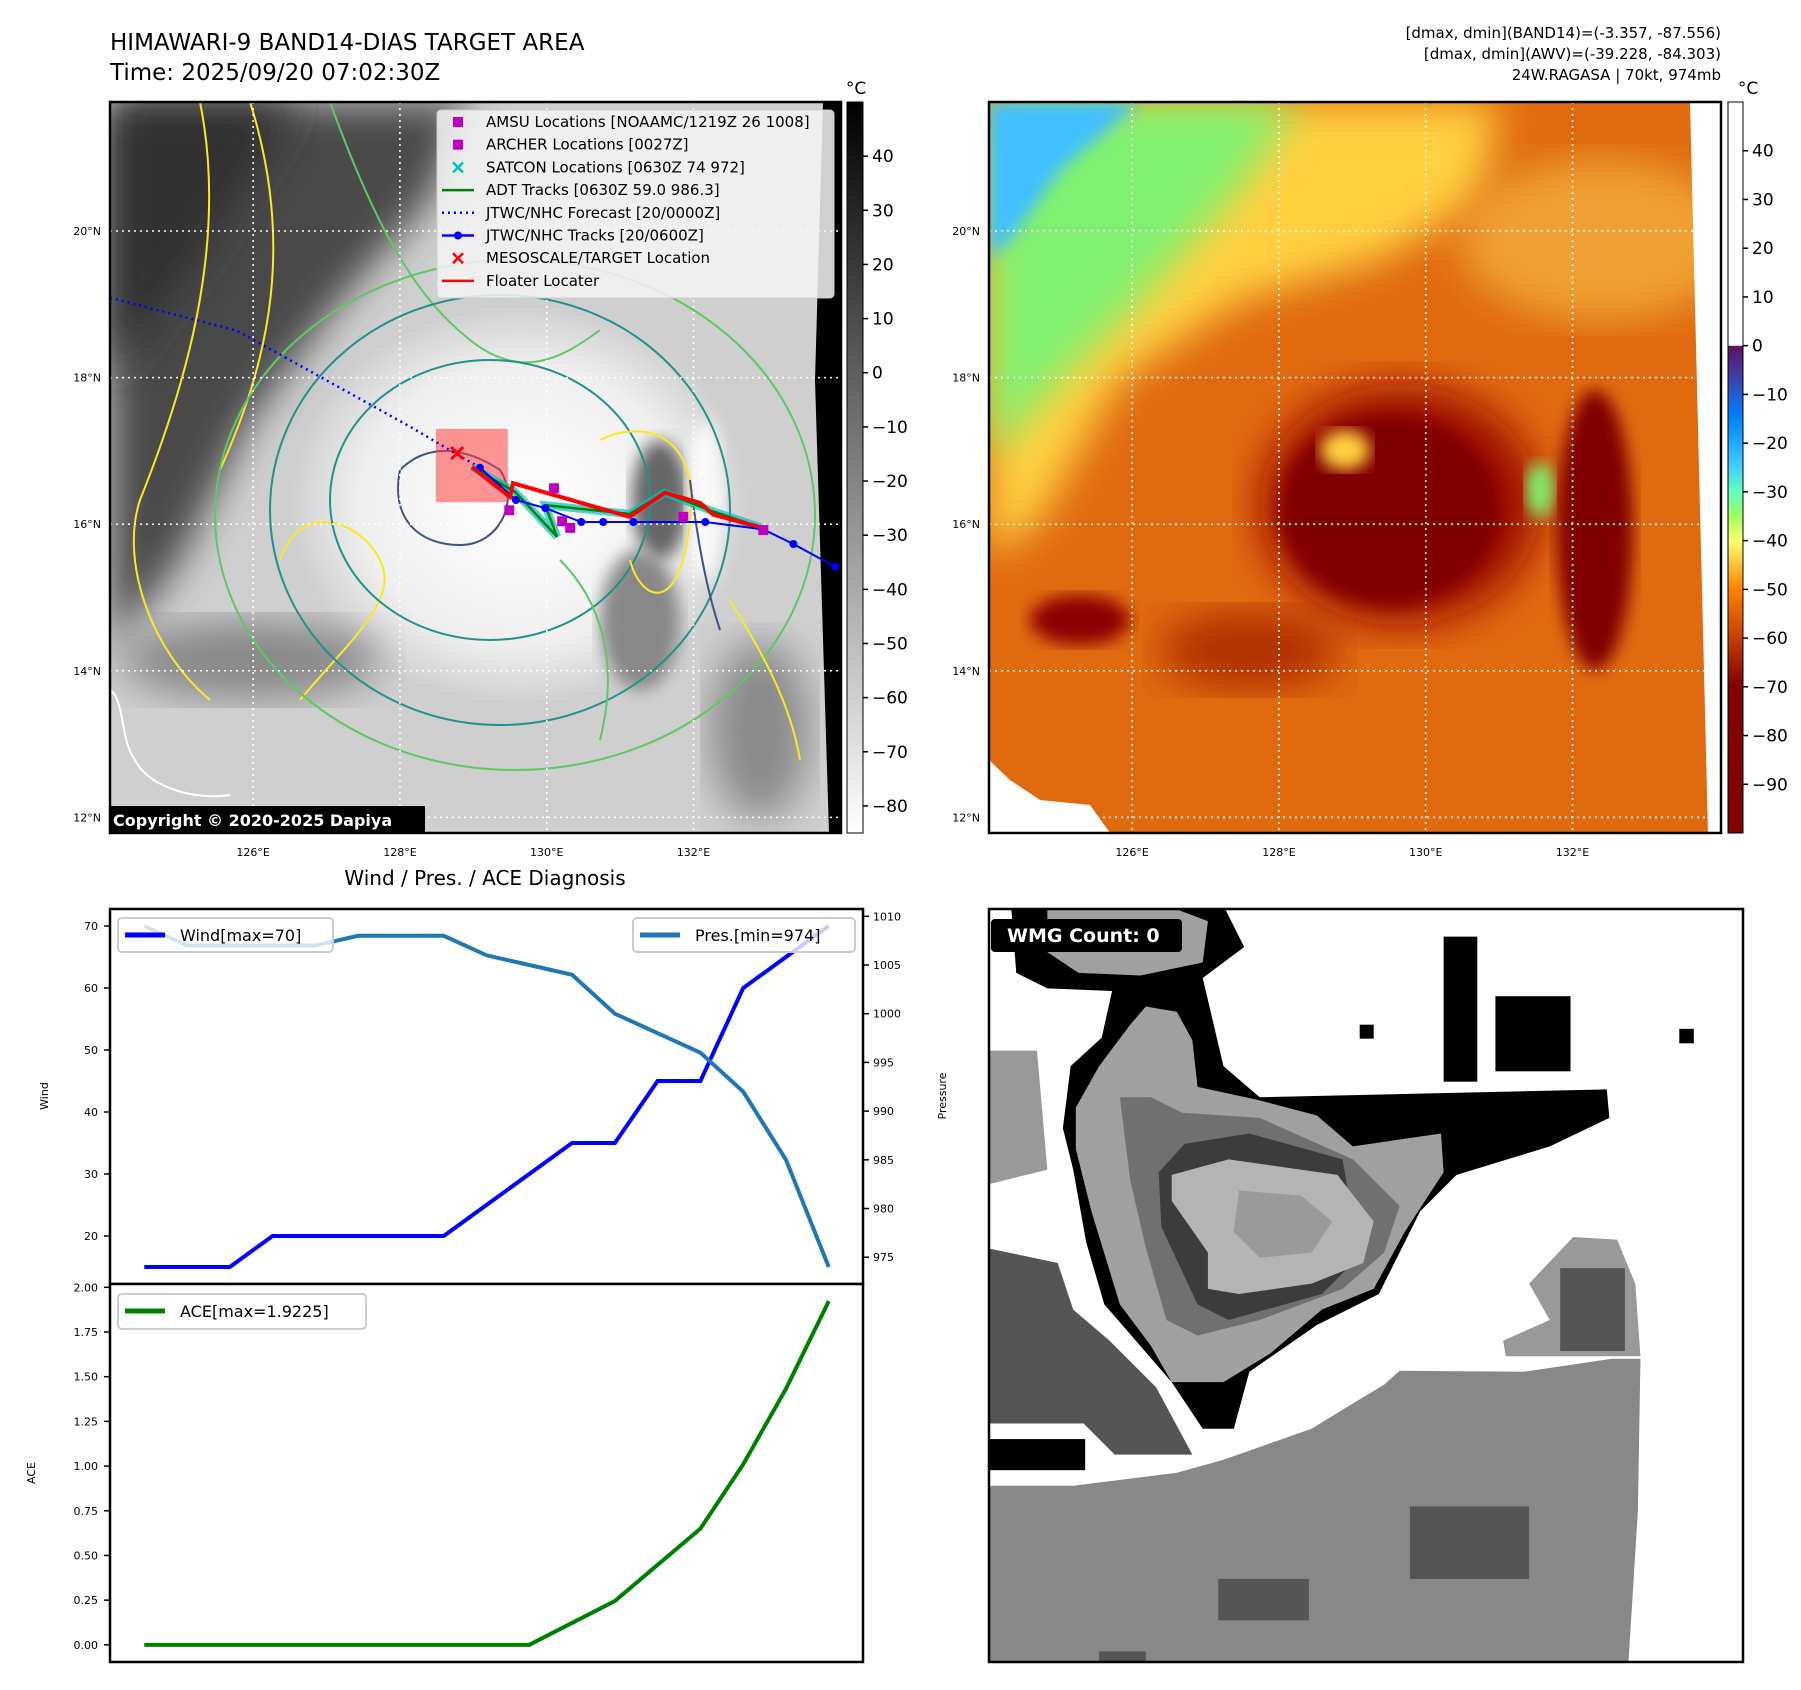  I want to click on pressure-tick-label: 1000, so click(887, 1014).